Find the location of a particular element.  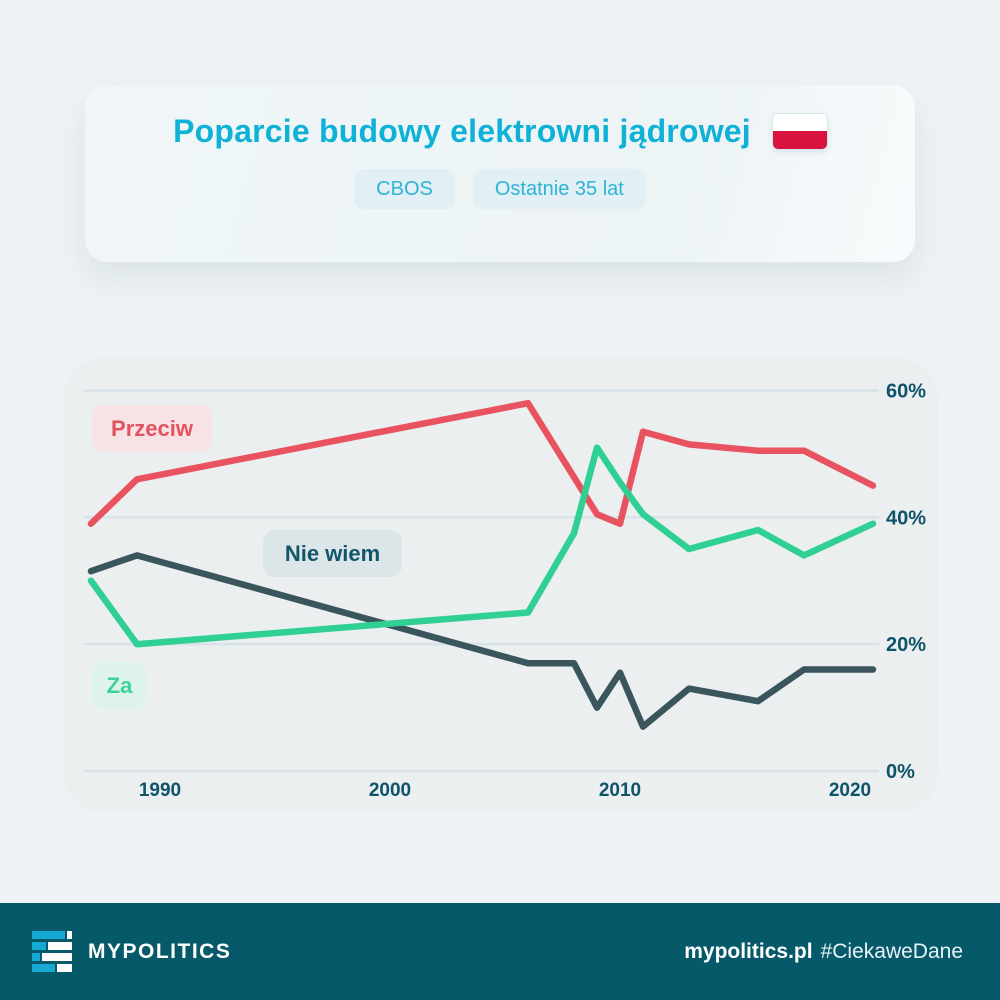

footer-brand-block: MYPOLITICS is located at coordinates (131, 951).